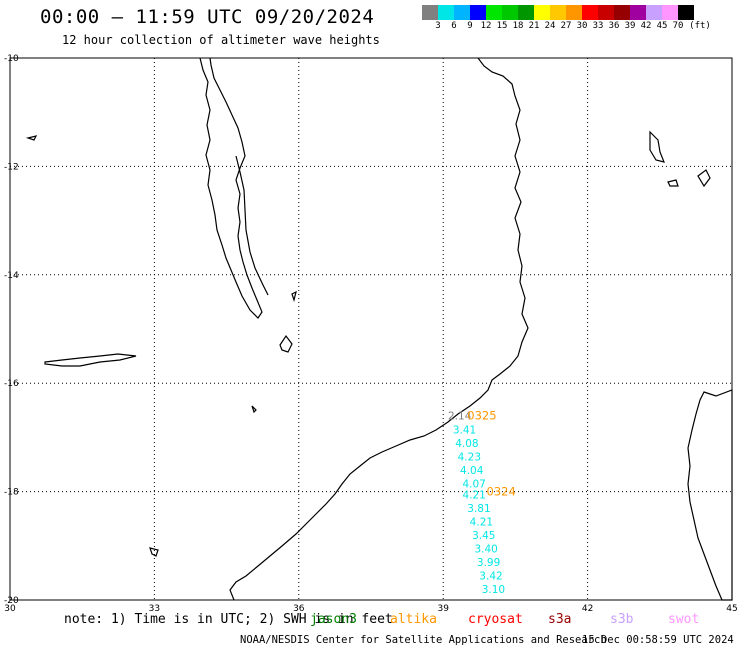 This screenshot has width=740, height=650. Describe the element at coordinates (518, 26) in the screenshot. I see `legend-tick-18: 18` at that location.